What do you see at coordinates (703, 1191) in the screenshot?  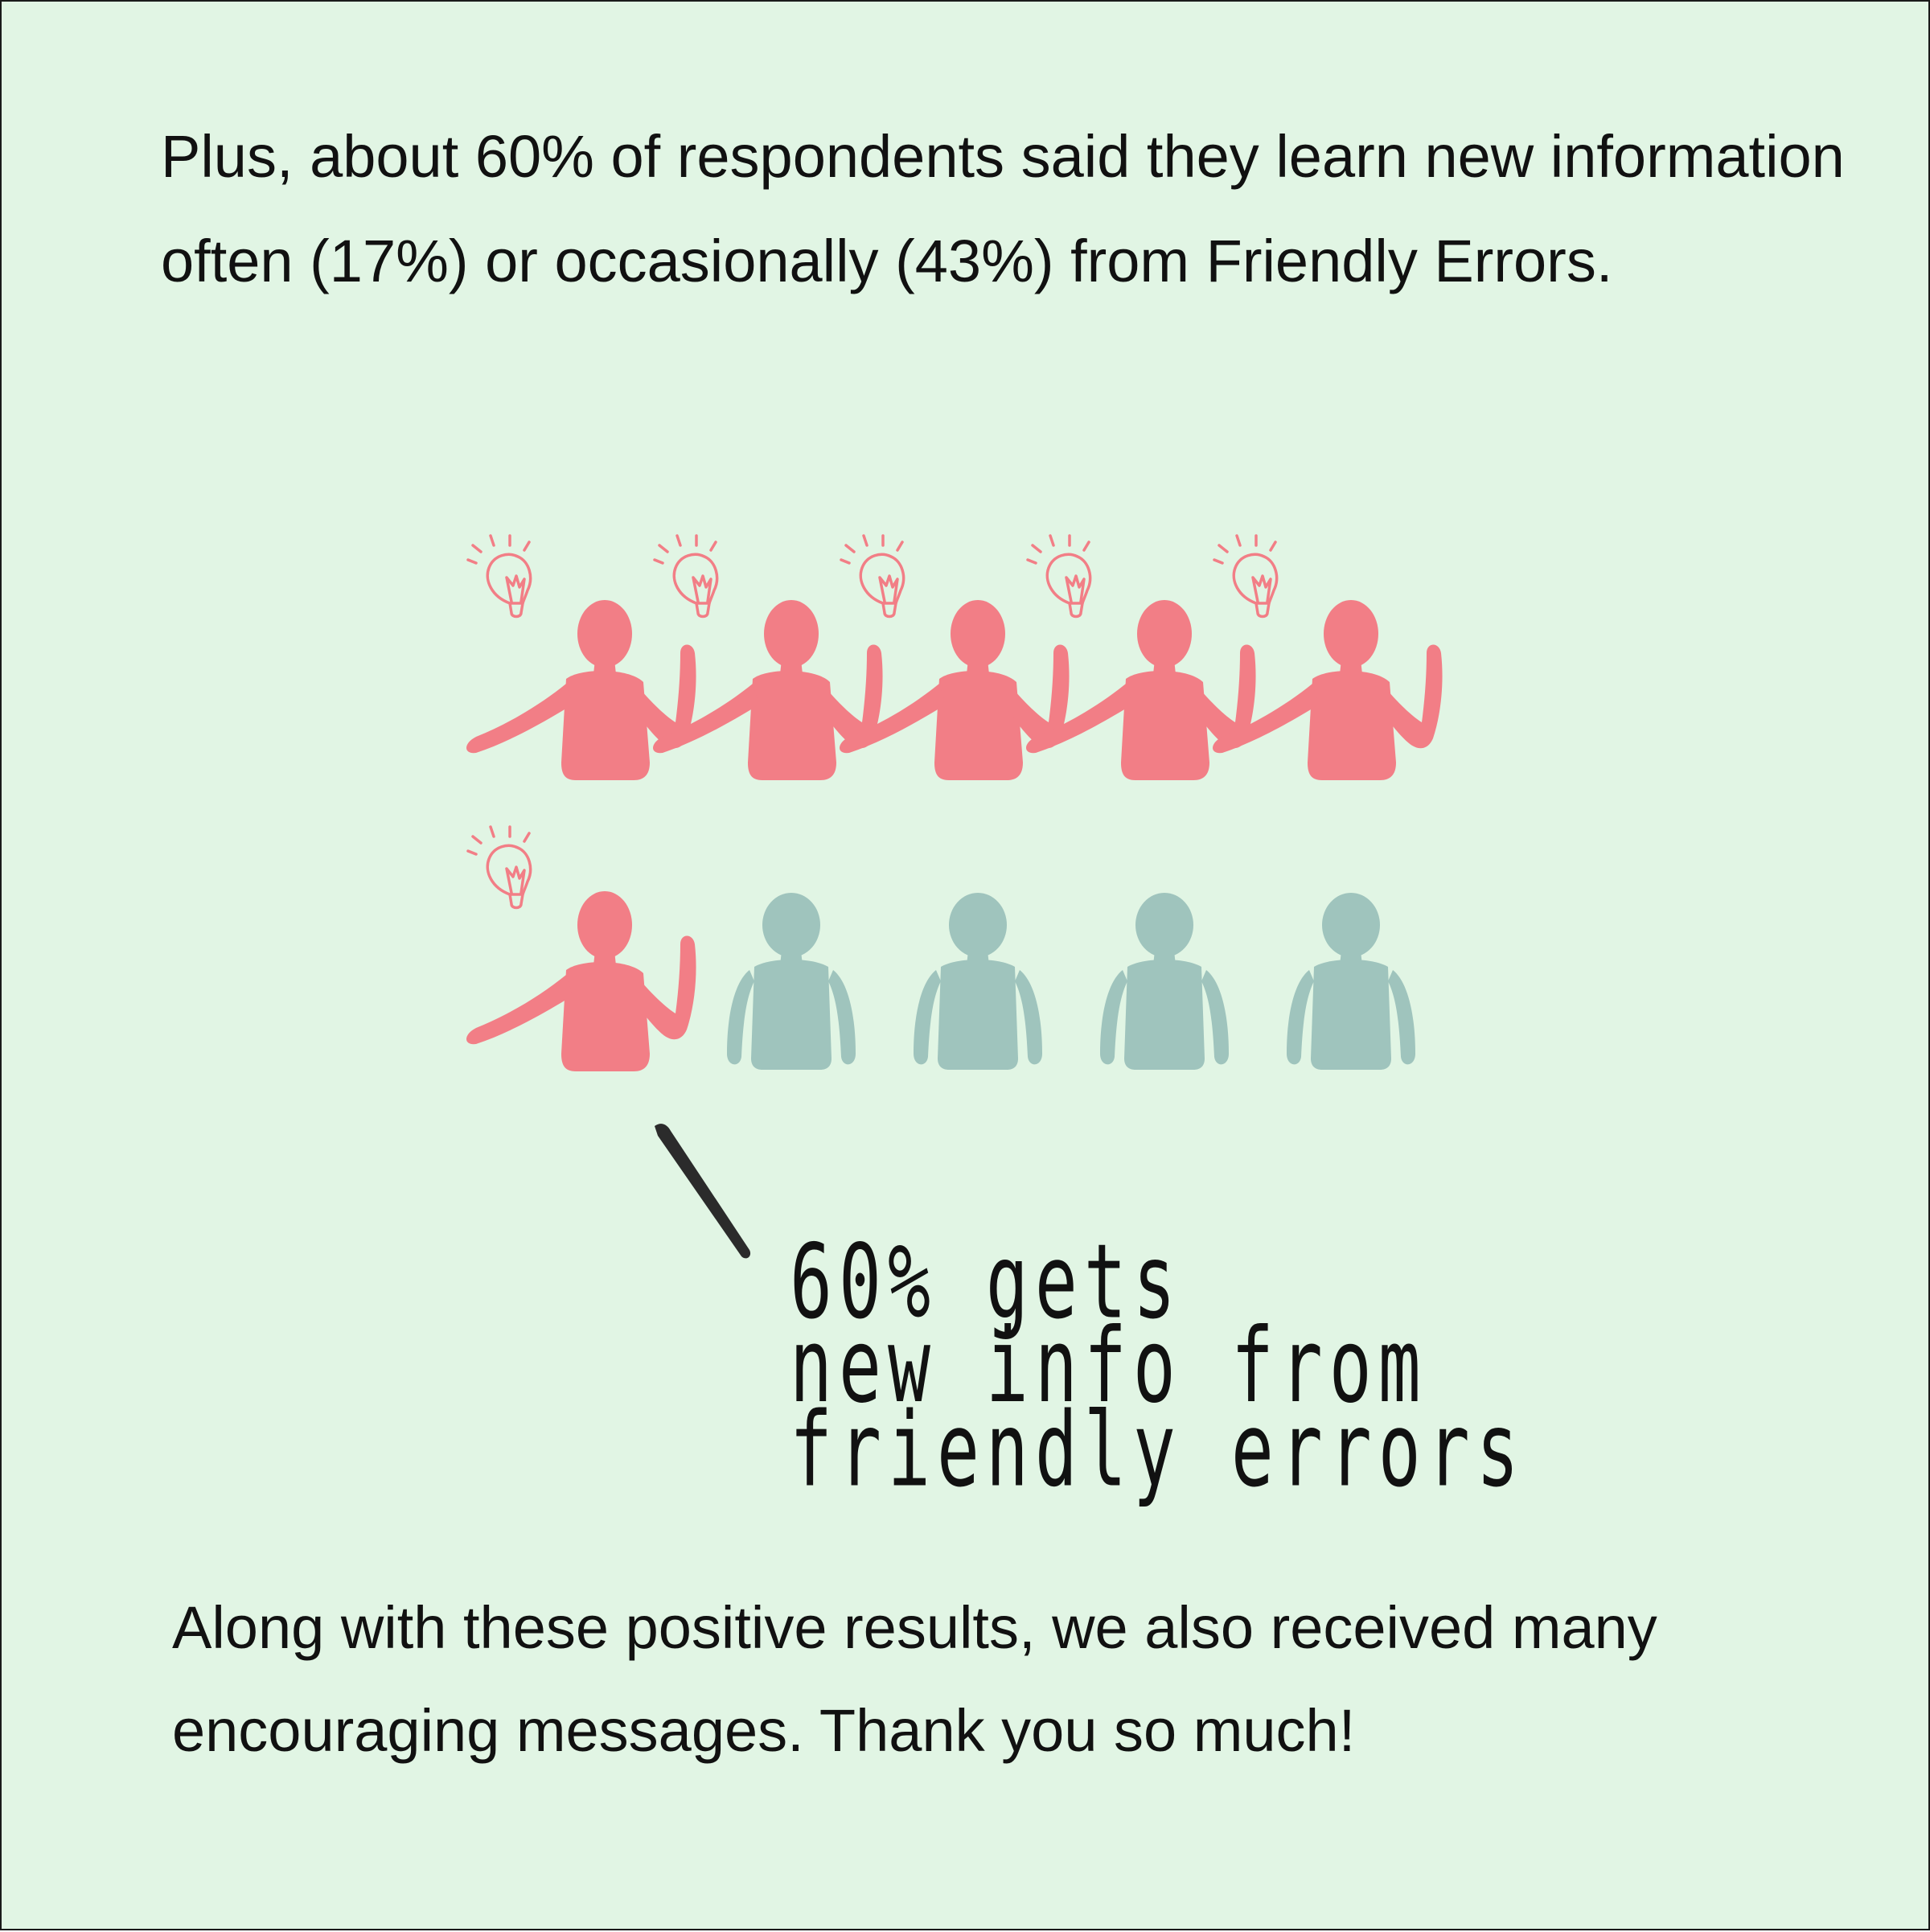 I see `callout-pointer` at bounding box center [703, 1191].